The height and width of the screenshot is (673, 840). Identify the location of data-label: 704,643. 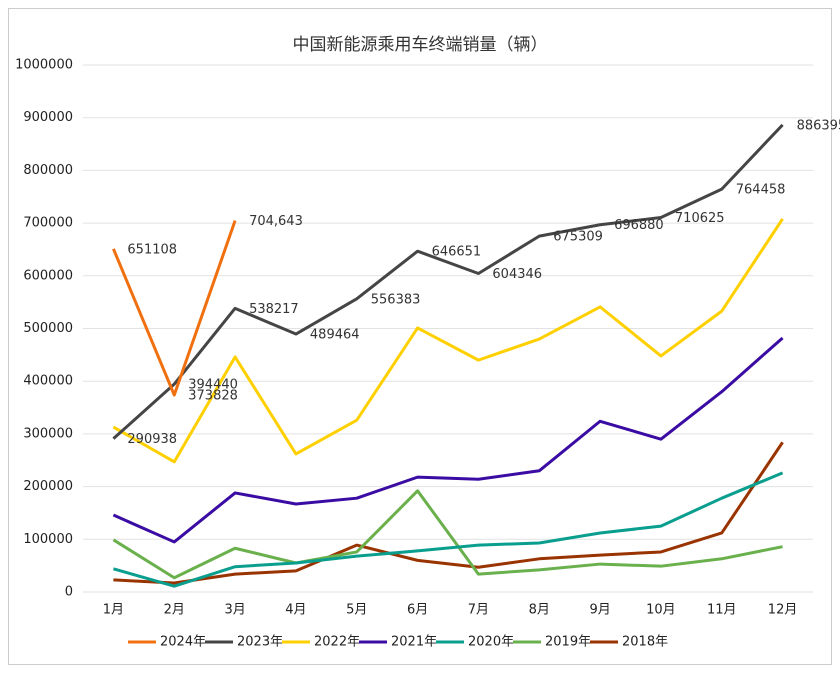
(276, 221).